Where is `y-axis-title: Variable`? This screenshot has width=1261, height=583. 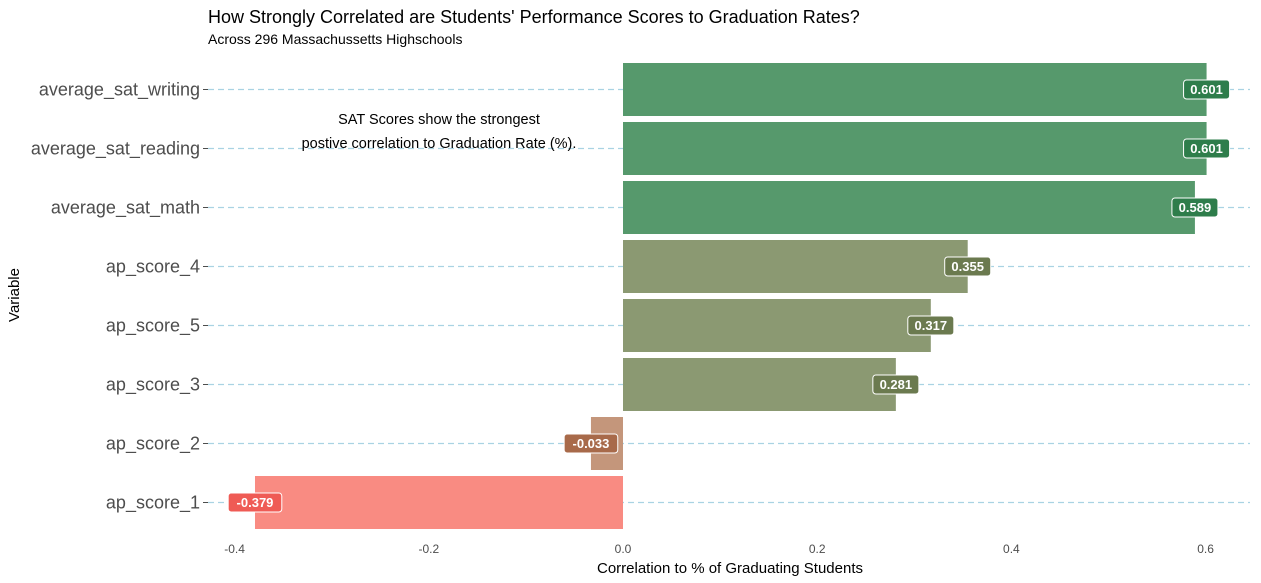
y-axis-title: Variable is located at coordinates (14, 295).